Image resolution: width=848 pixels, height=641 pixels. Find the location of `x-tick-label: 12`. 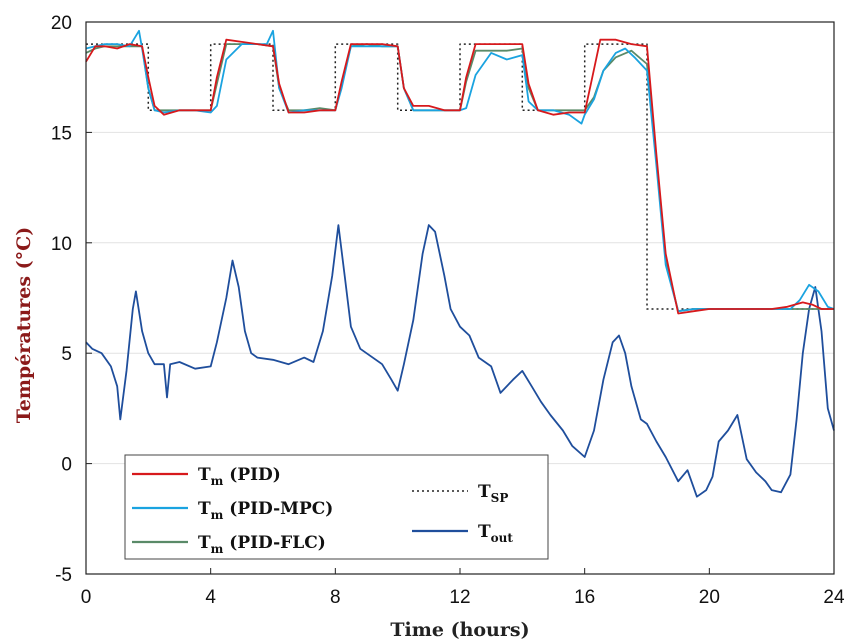

x-tick-label: 12 is located at coordinates (459, 597).